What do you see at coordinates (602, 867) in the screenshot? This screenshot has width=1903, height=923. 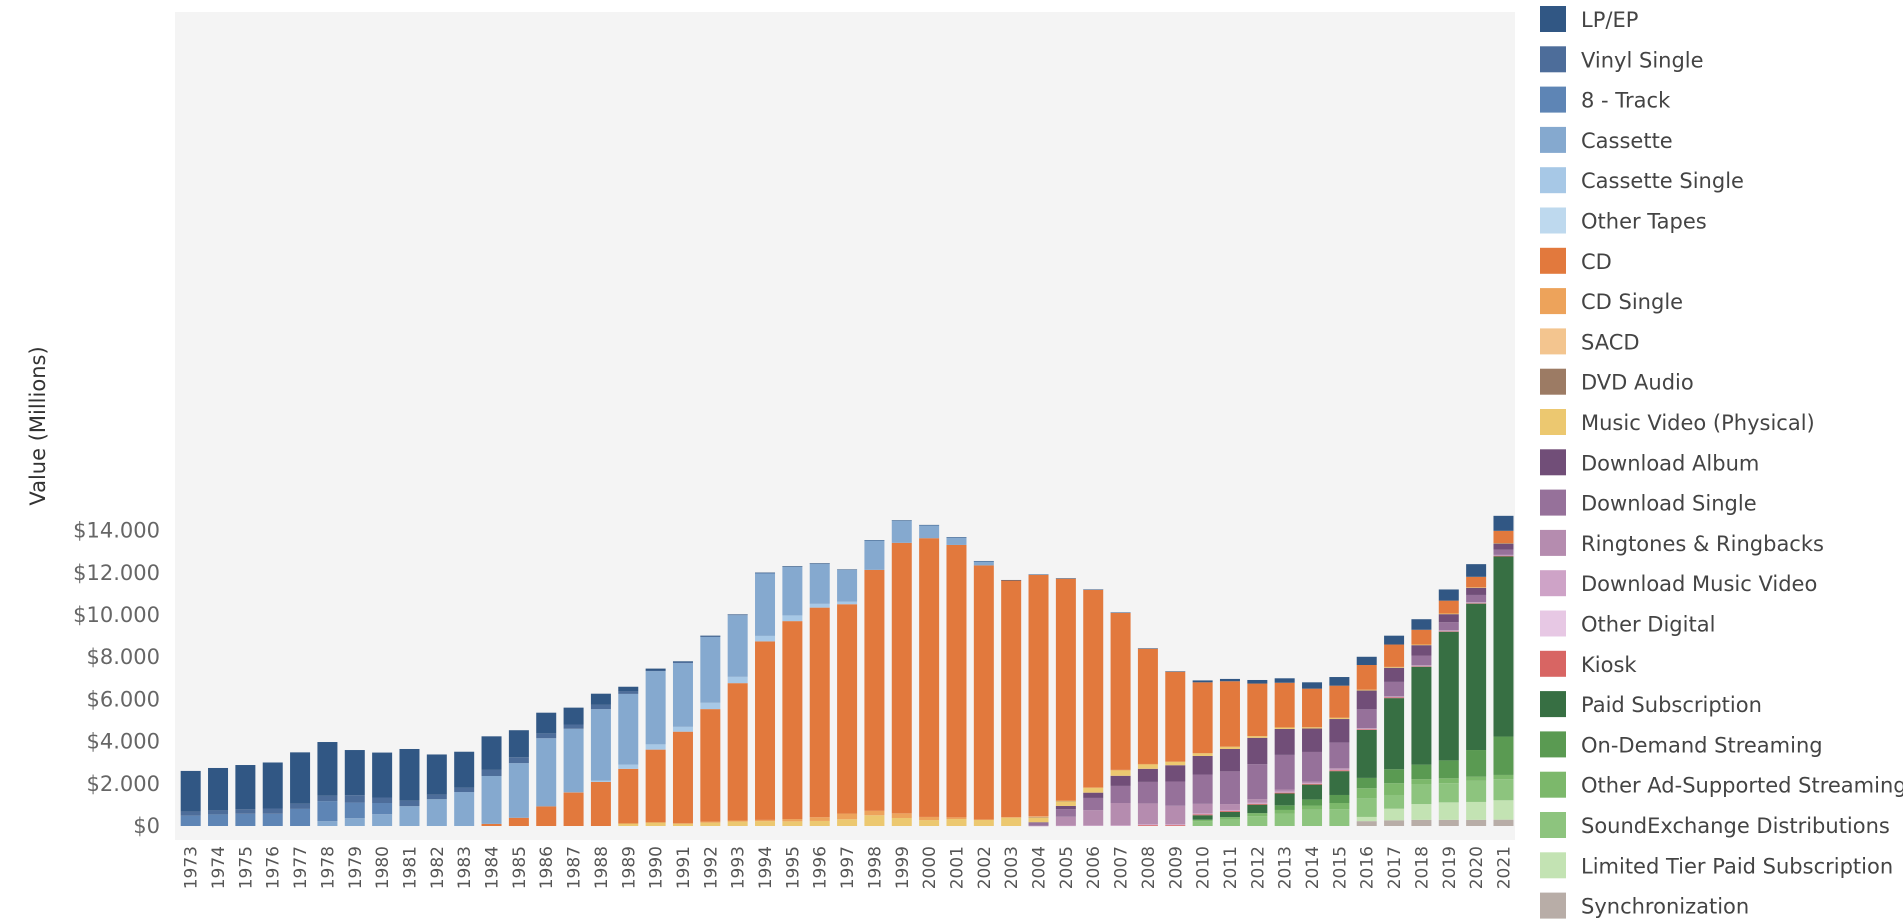 I see `x-tick-label: 1988` at bounding box center [602, 867].